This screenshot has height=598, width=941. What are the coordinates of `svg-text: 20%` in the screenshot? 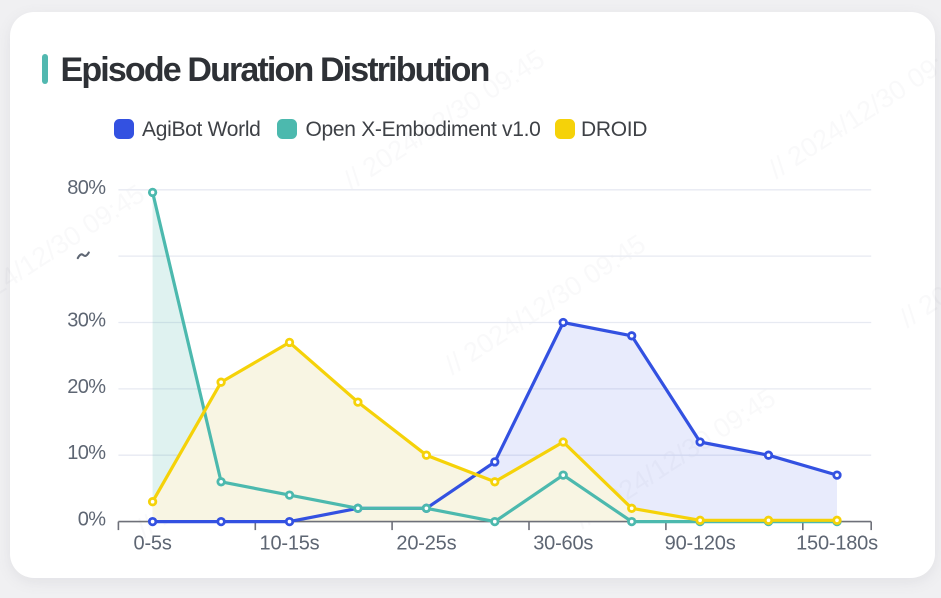 It's located at (86, 387).